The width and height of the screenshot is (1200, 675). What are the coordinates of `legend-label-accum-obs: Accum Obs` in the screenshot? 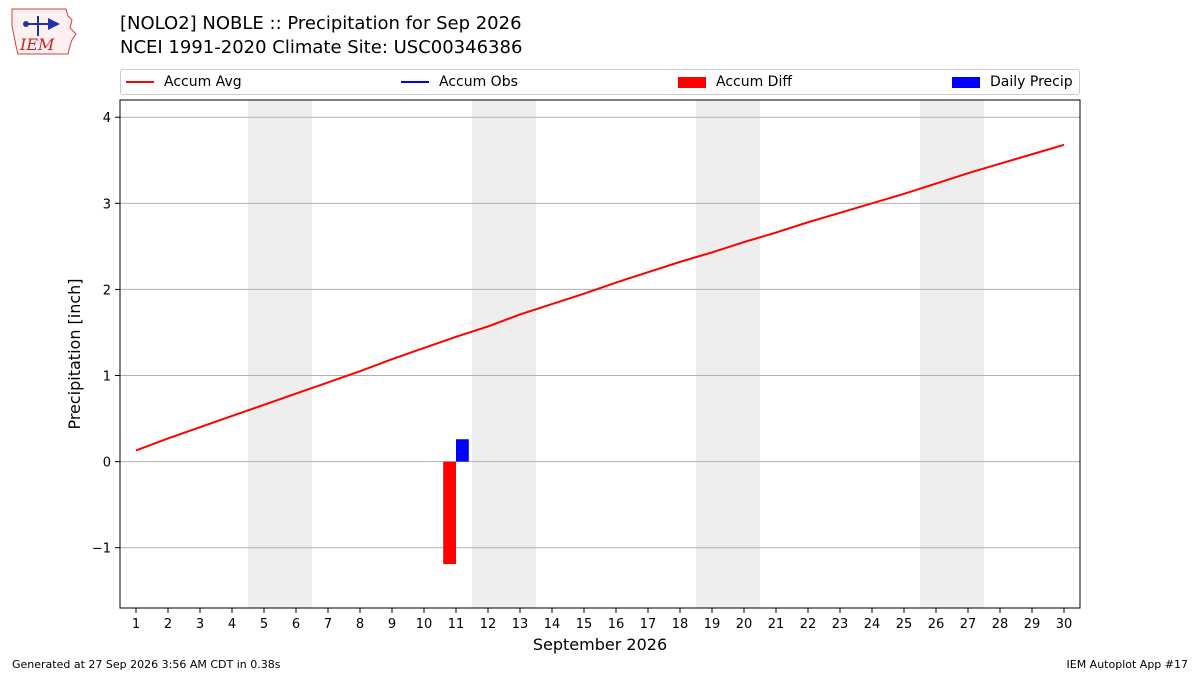 It's located at (478, 82).